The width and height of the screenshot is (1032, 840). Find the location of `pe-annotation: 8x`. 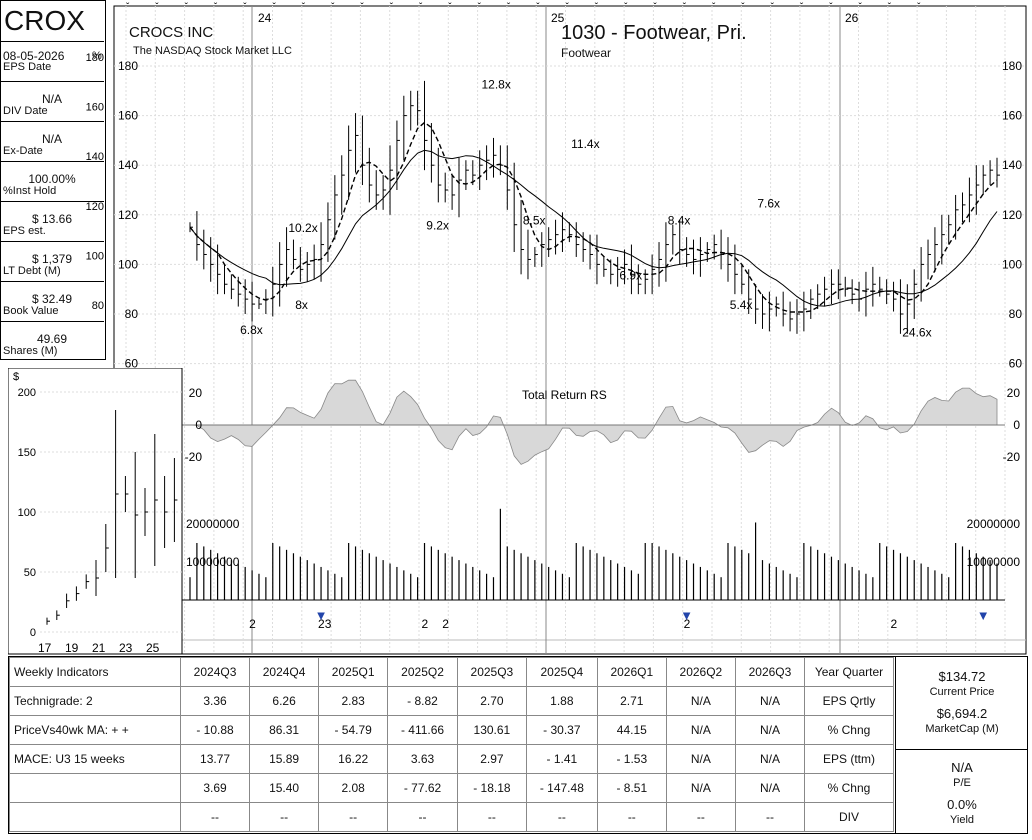

pe-annotation: 8x is located at coordinates (301, 305).